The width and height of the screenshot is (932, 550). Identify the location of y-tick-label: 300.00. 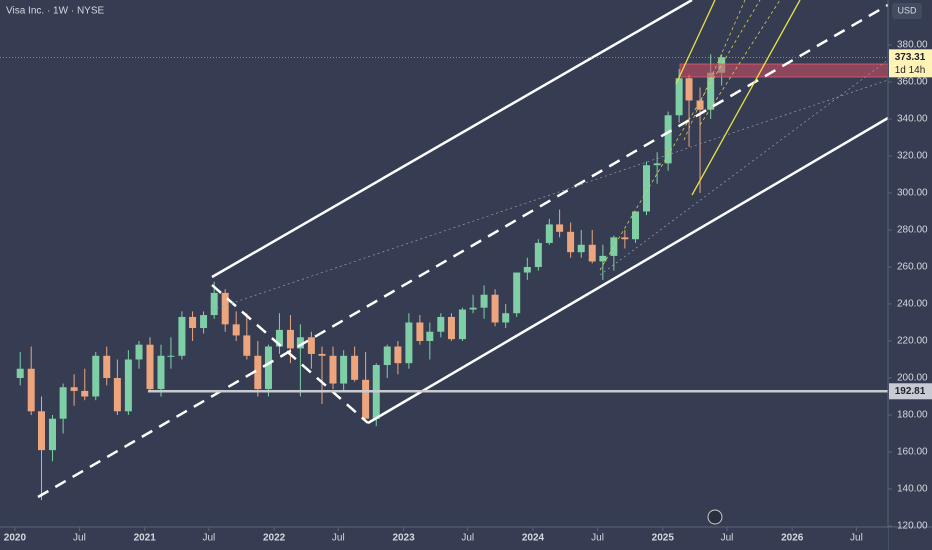
(912, 193).